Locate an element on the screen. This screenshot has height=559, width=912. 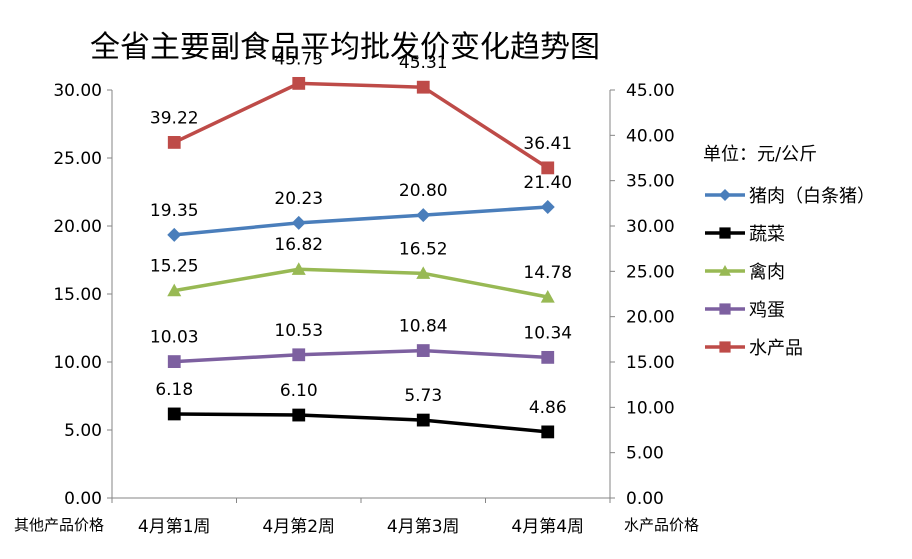
legend-item-pork: 猪肉（白条猪） is located at coordinates (789, 195).